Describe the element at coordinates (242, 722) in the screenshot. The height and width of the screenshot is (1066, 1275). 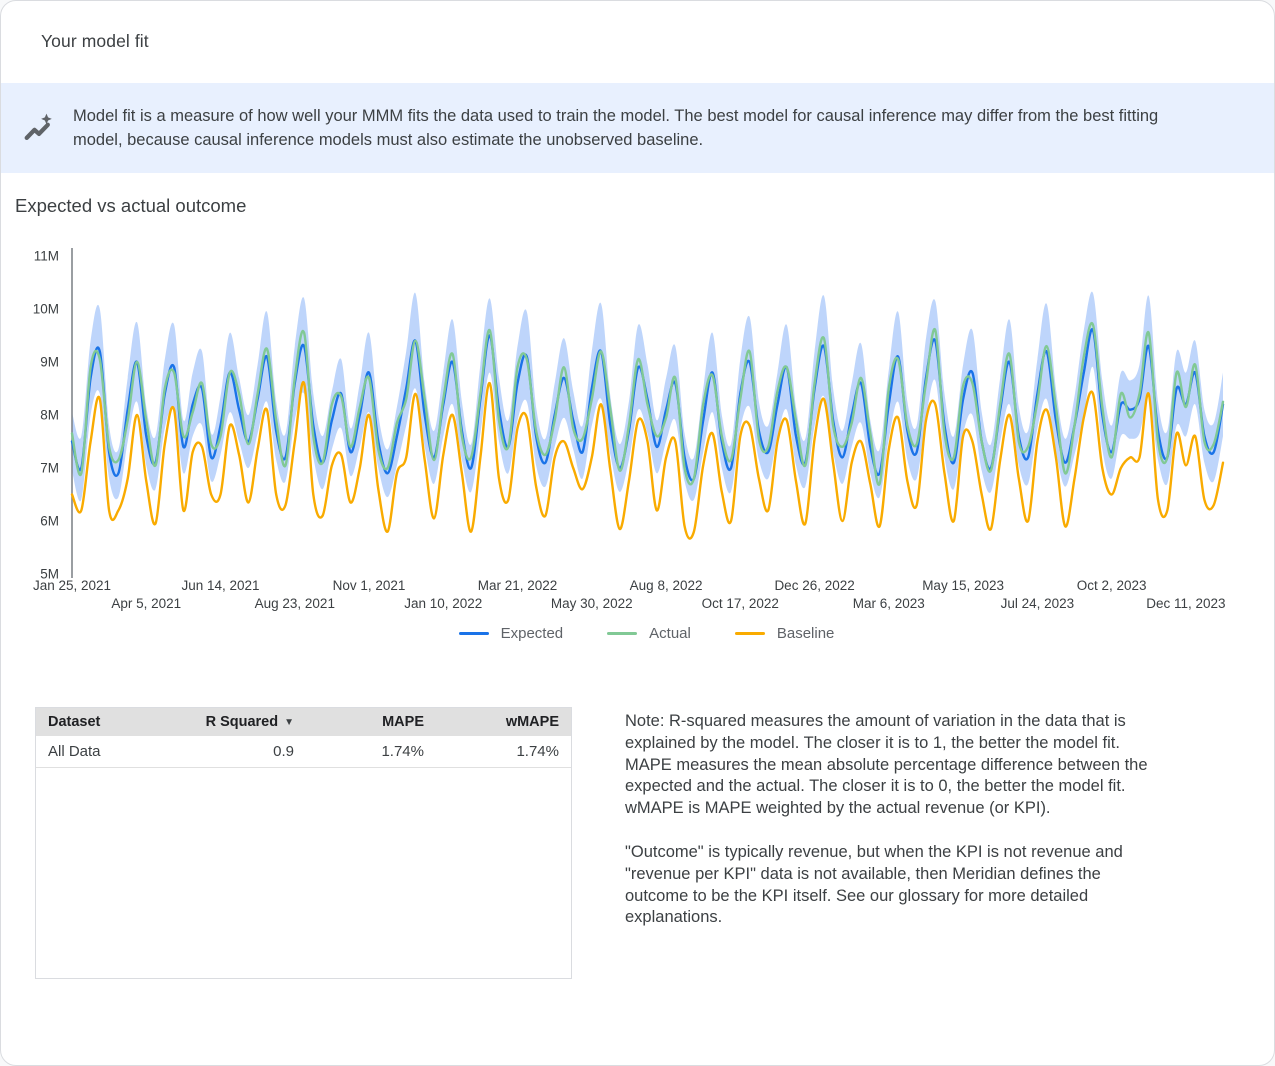
I see `rsquared-header-label: R Squared` at that location.